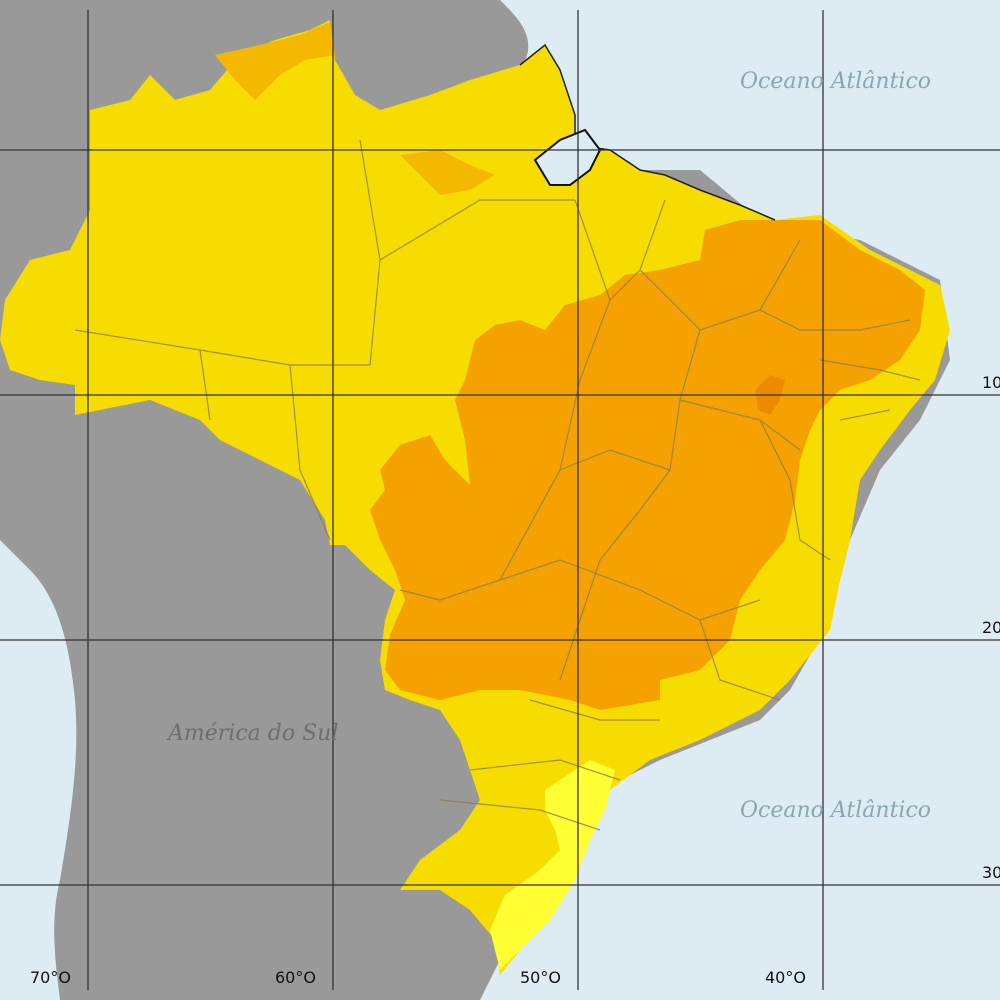 Image resolution: width=1000 pixels, height=1000 pixels. I want to click on continent-label: América do Sul, so click(252, 733).